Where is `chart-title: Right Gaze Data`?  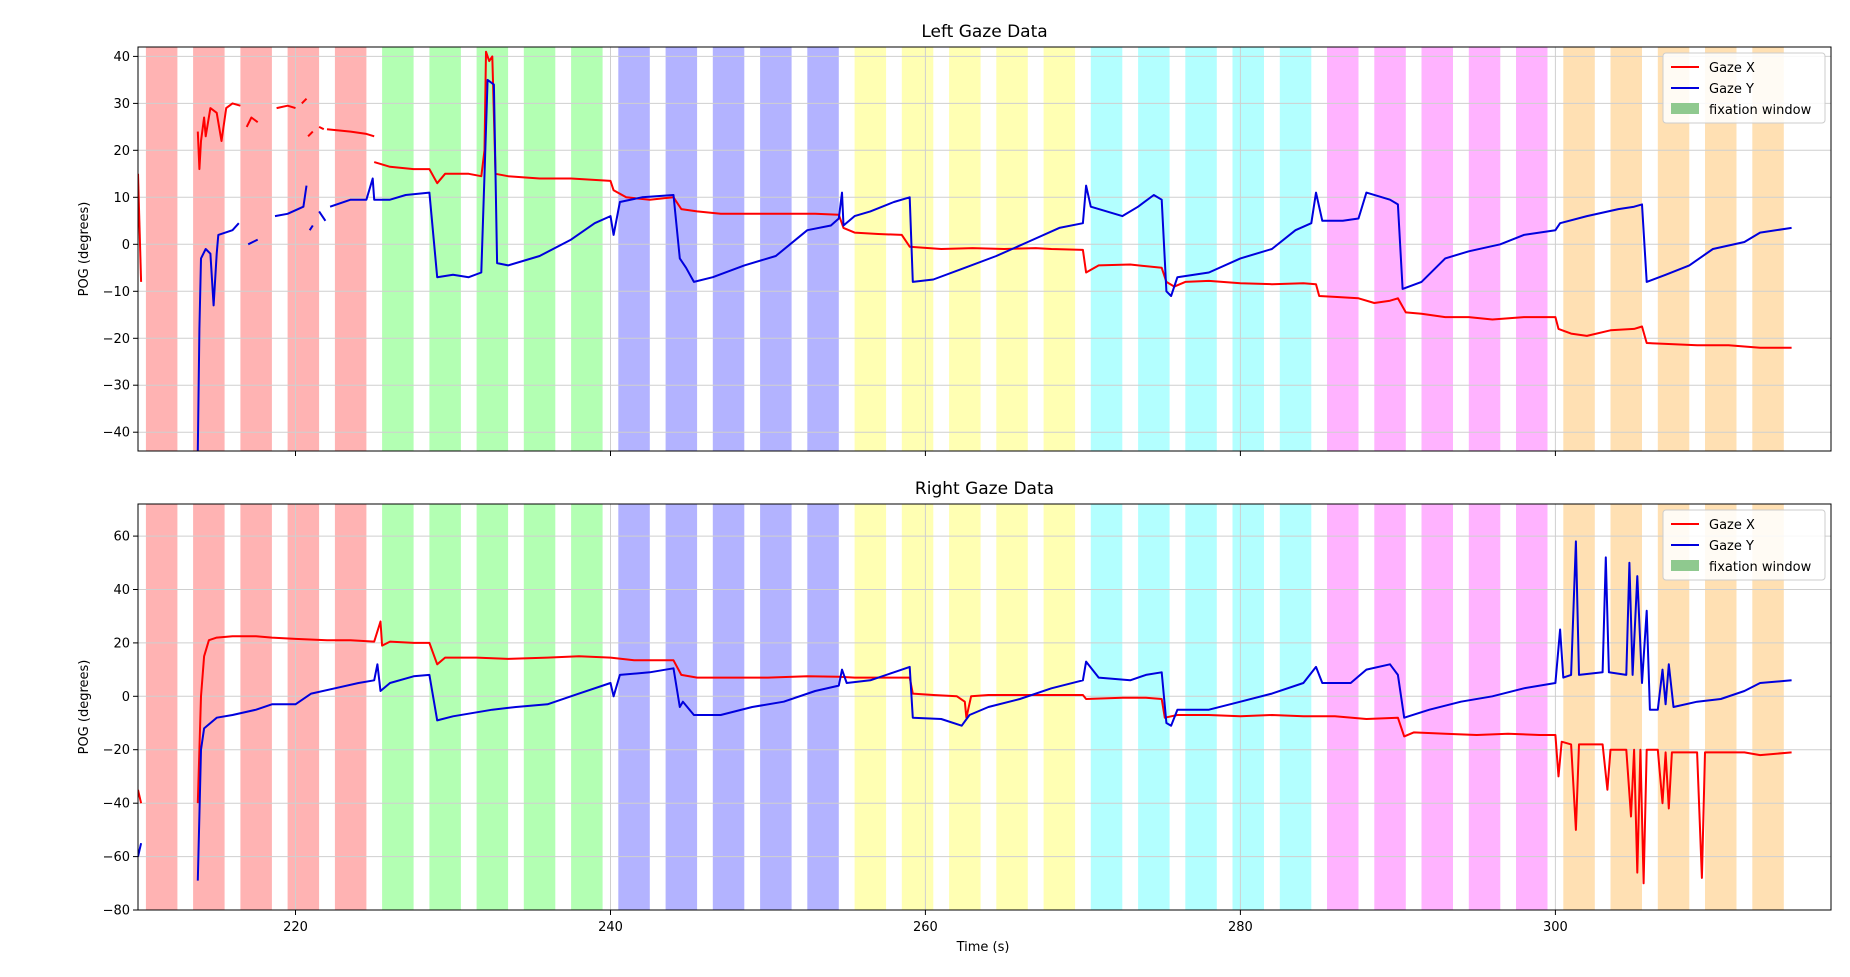
chart-title: Right Gaze Data is located at coordinates (984, 489).